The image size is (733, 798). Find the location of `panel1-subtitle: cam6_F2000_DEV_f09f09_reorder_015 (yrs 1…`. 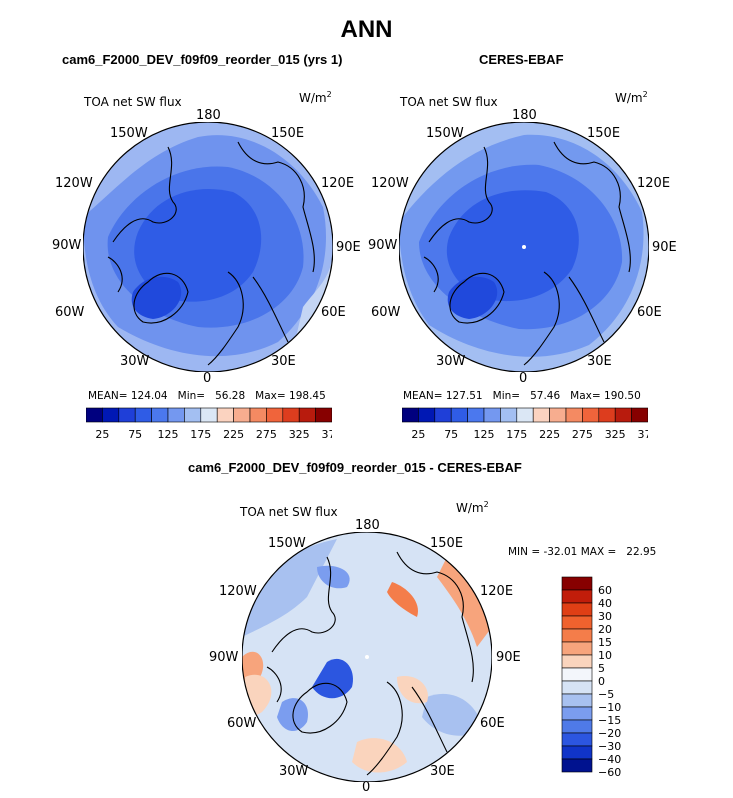

panel1-subtitle: cam6_F2000_DEV_f09f09_reorder_015 (yrs 1… is located at coordinates (202, 59).